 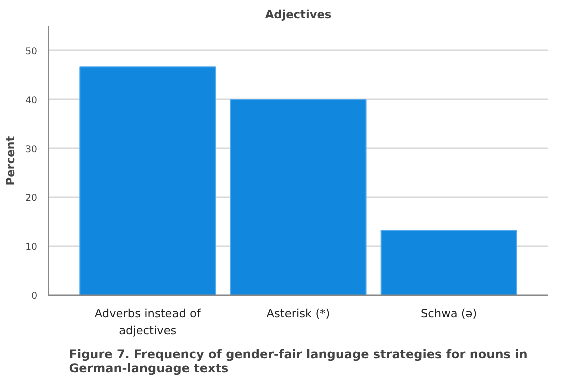 What do you see at coordinates (449, 313) in the screenshot?
I see `x-tick-label: Schwa (ə)` at bounding box center [449, 313].